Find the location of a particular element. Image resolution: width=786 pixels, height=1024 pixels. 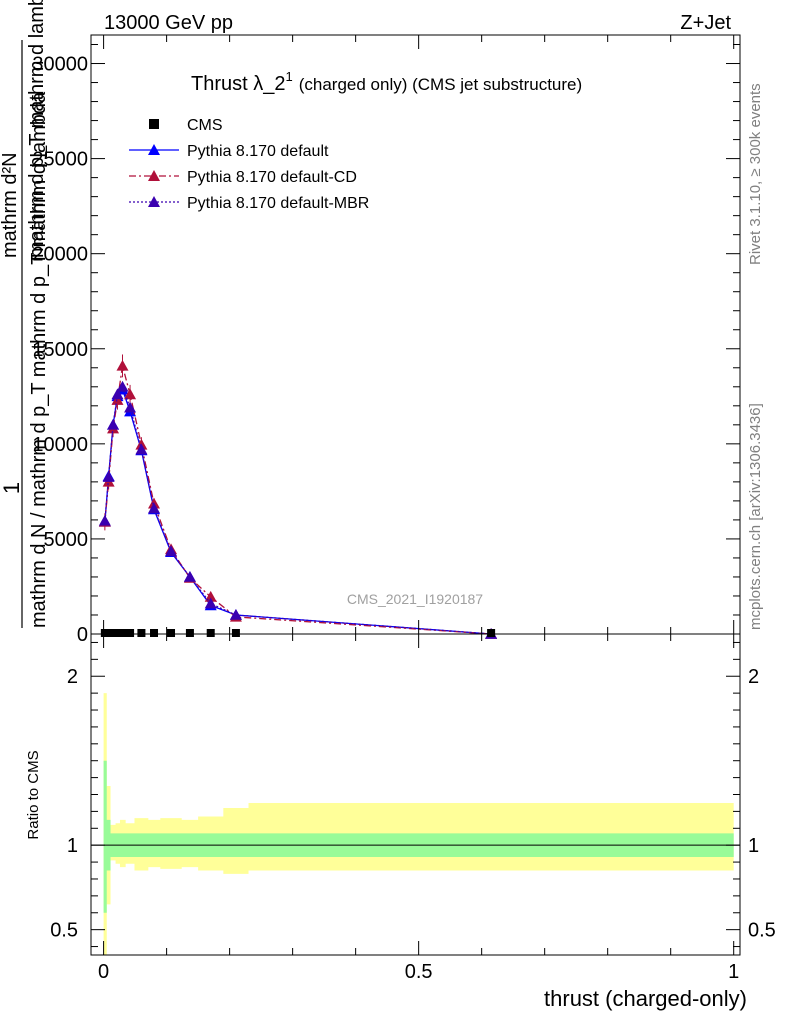

ratio-y-tick-label: 1 is located at coordinates (72, 846).